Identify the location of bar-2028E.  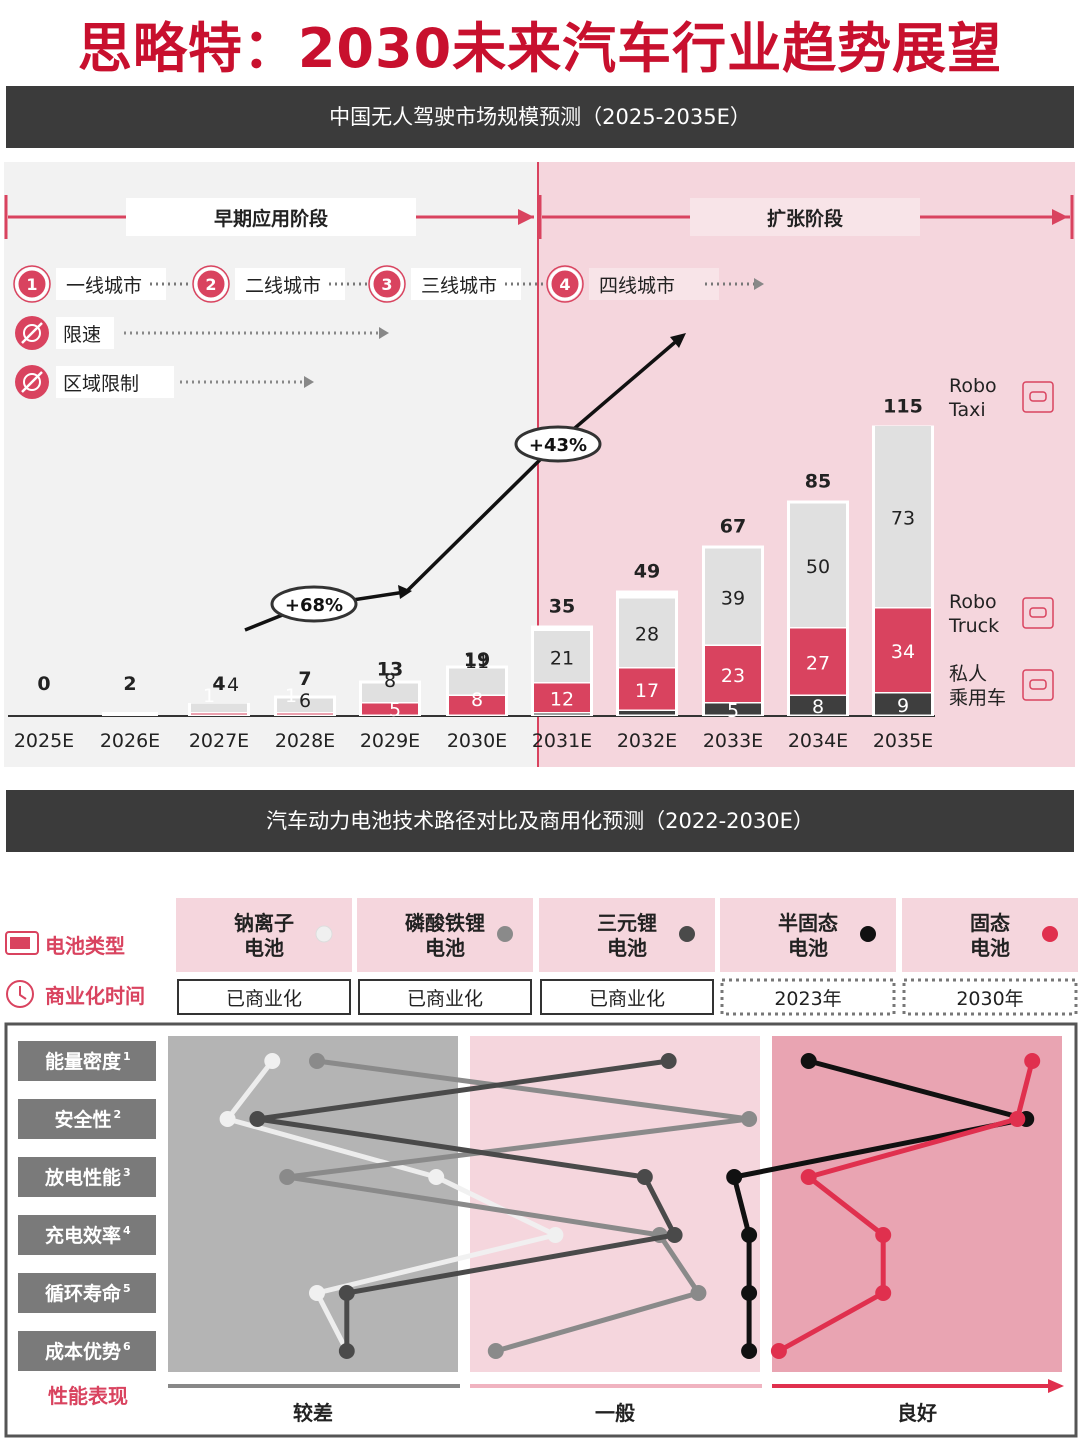
(305, 705).